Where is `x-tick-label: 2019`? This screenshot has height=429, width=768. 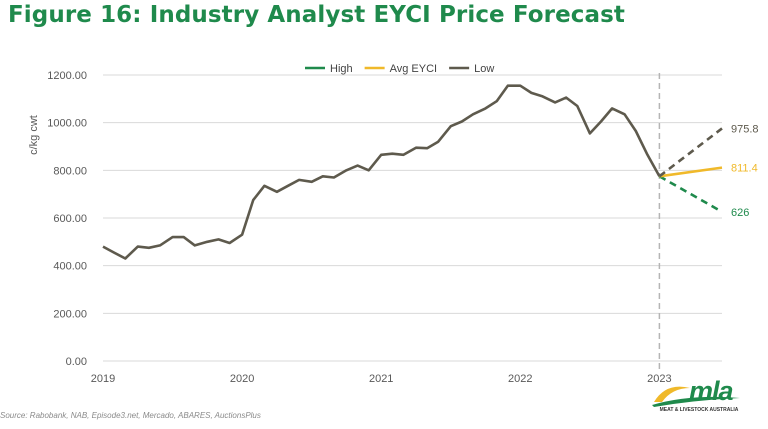 x-tick-label: 2019 is located at coordinates (103, 379).